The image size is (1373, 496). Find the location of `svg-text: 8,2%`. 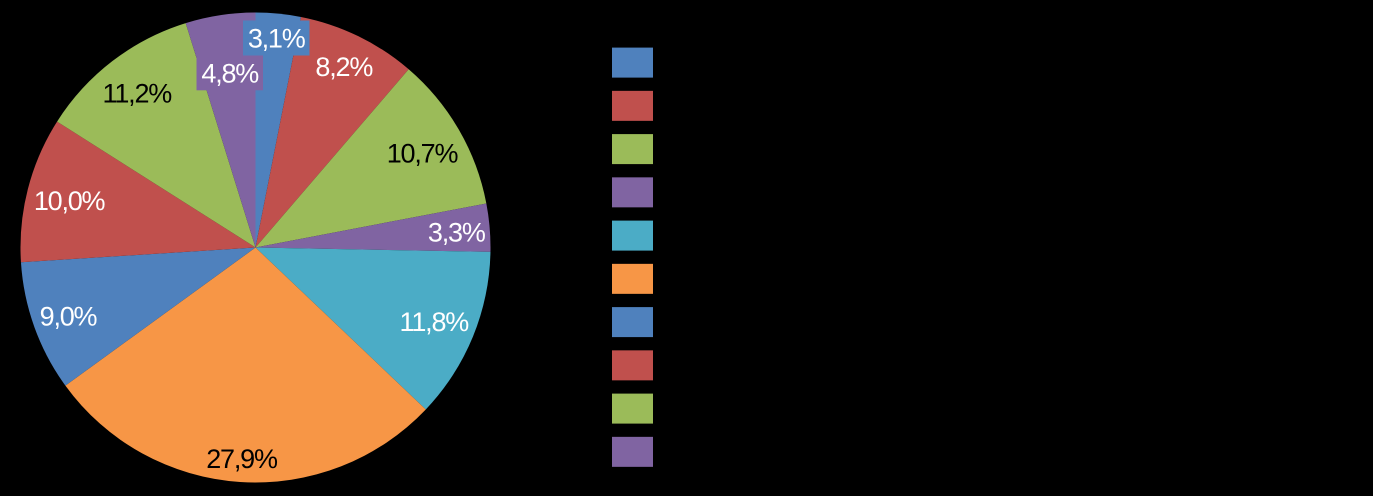

svg-text: 8,2% is located at coordinates (344, 67).